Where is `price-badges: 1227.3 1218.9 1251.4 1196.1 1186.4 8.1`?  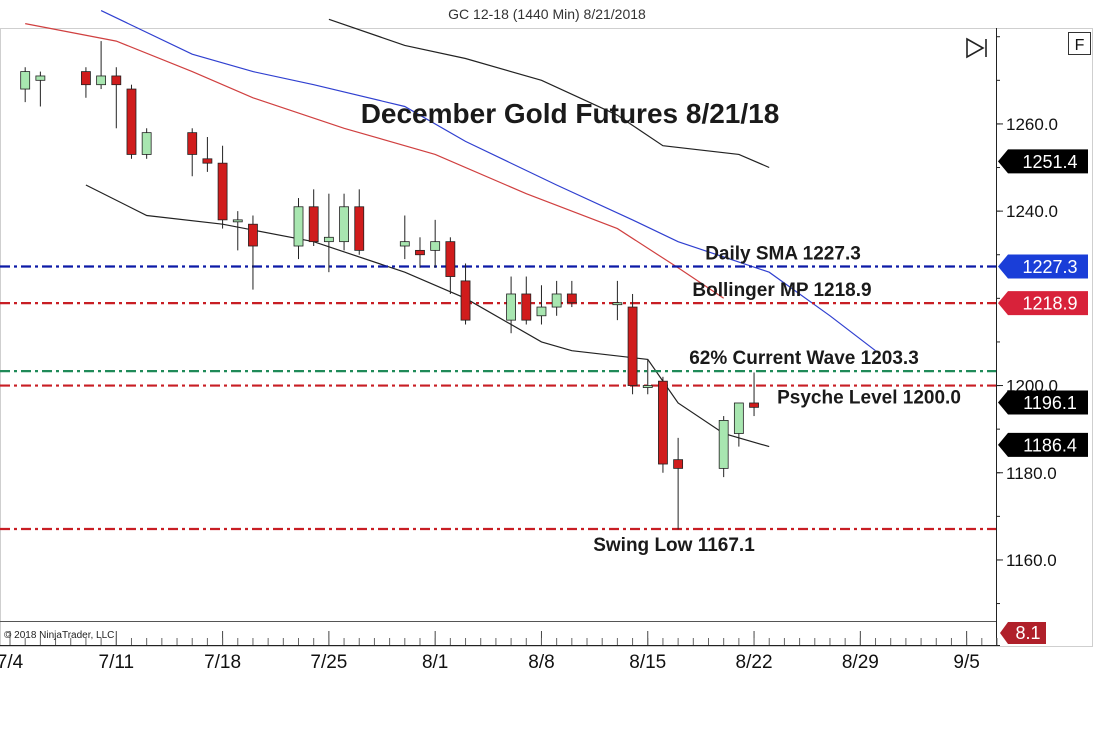 price-badges: 1227.3 1218.9 1251.4 1196.1 1186.4 8.1 is located at coordinates (1043, 396).